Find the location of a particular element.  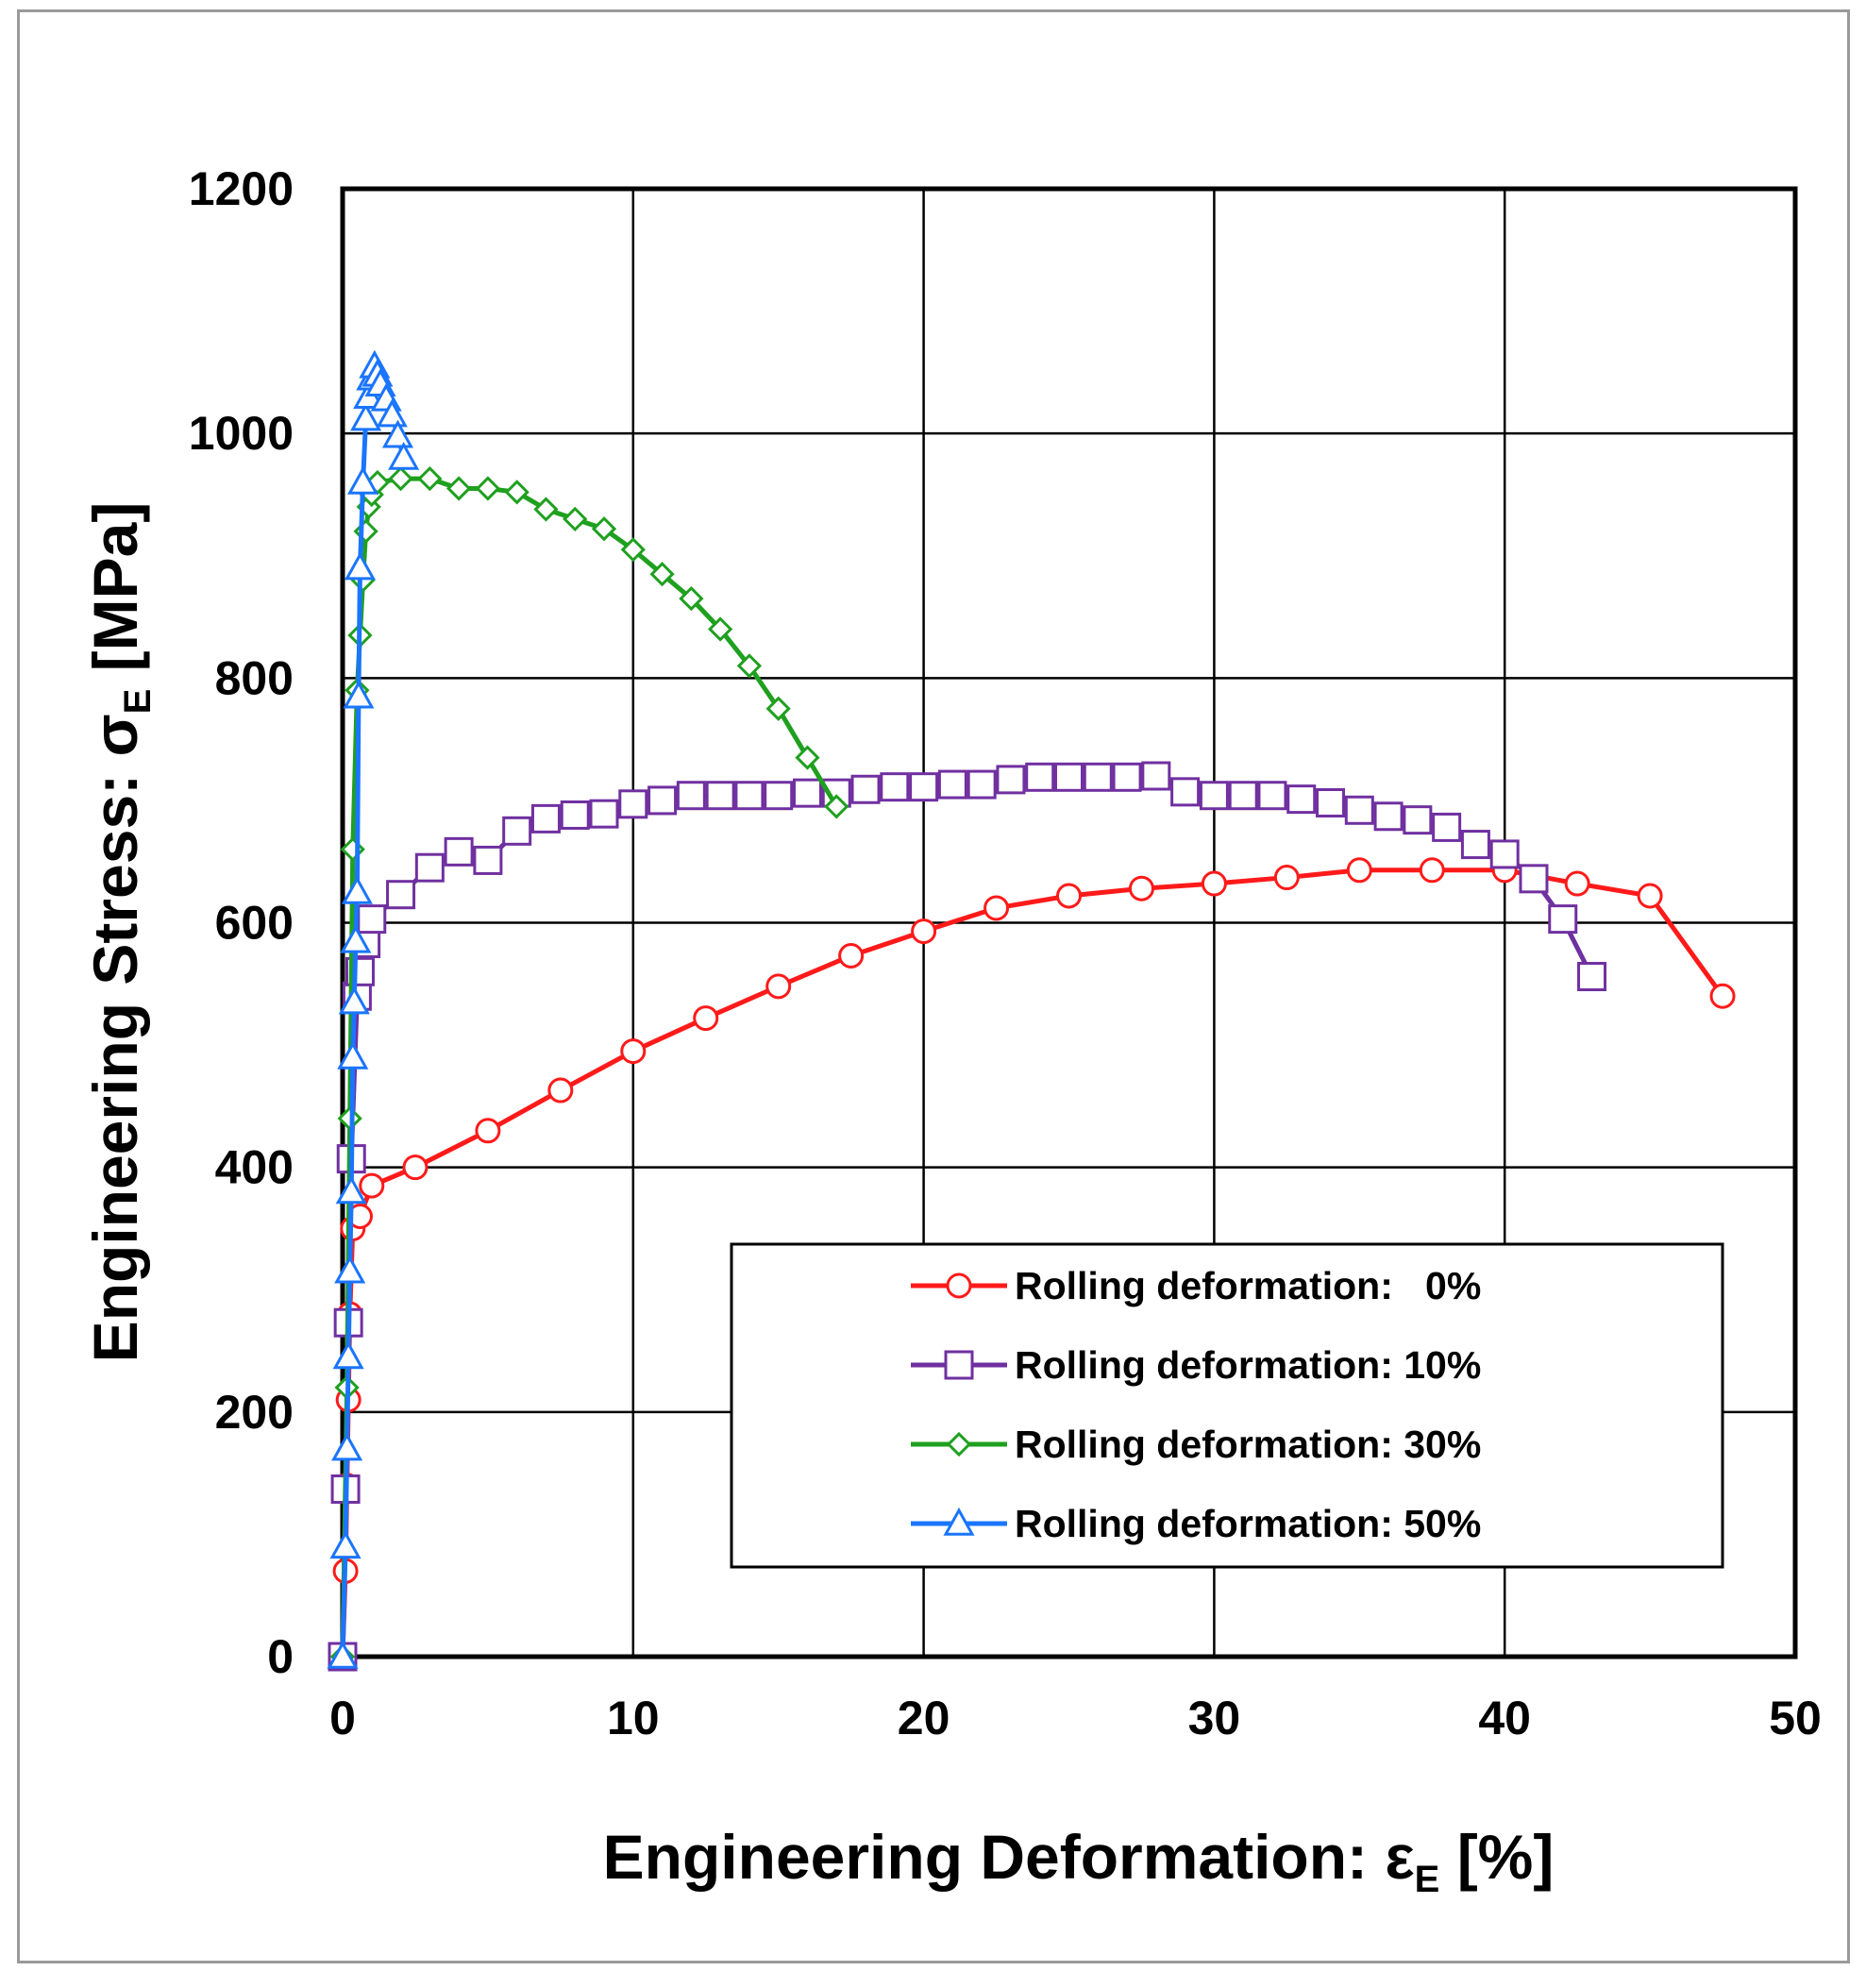

y-tick-label: 800 is located at coordinates (254, 677).